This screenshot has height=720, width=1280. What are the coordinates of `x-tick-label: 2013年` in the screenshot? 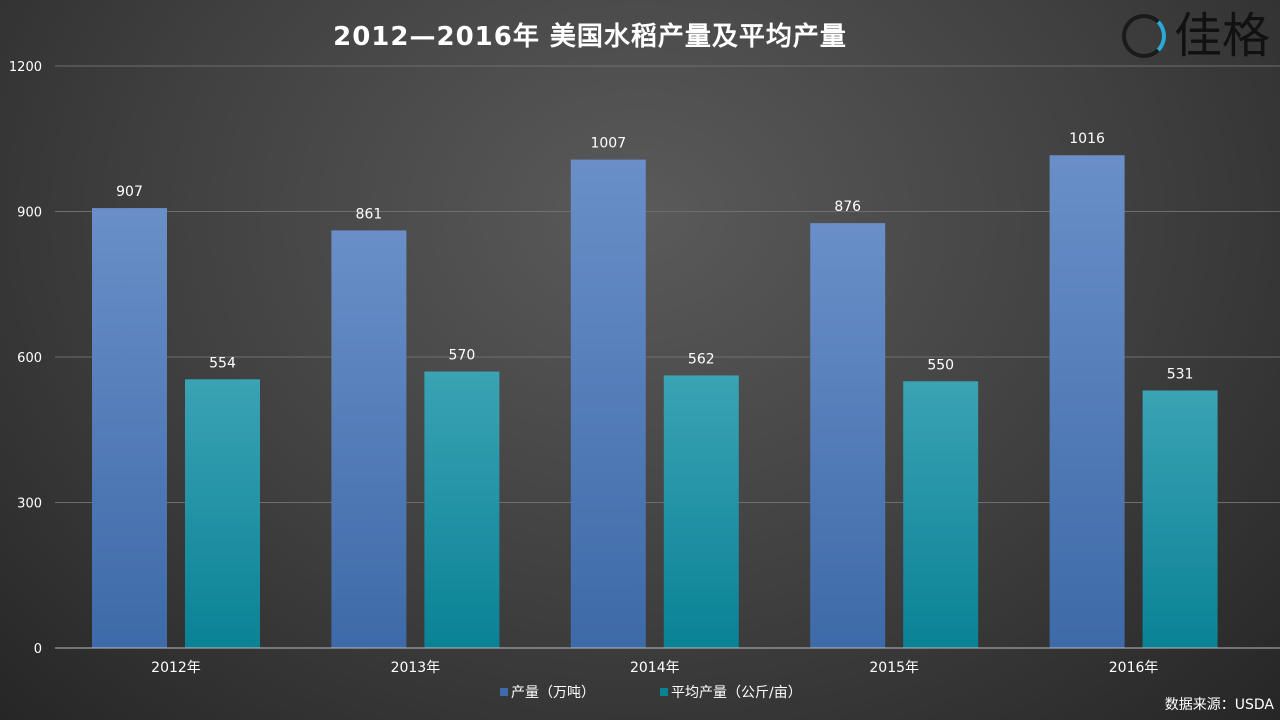 It's located at (416, 668).